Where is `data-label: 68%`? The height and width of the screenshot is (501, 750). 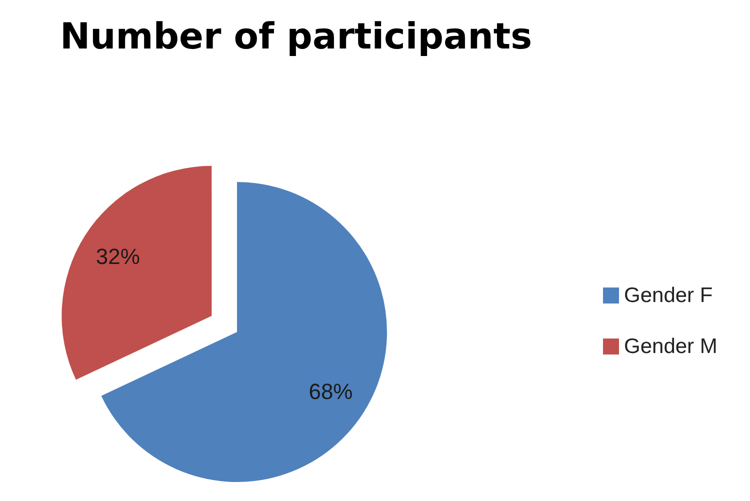
data-label: 68% is located at coordinates (330, 391).